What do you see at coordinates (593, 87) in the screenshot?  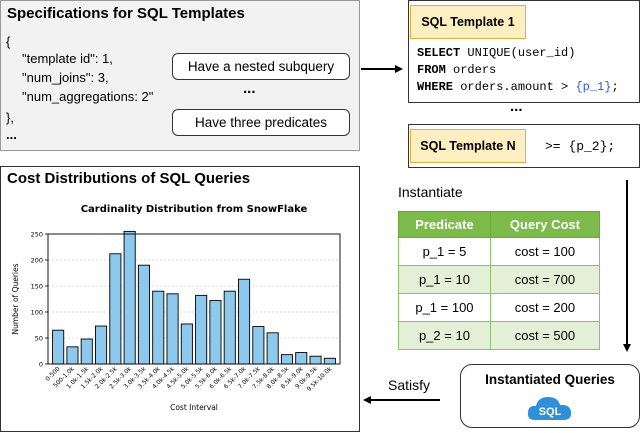 I see `param-p1: {p_1}` at bounding box center [593, 87].